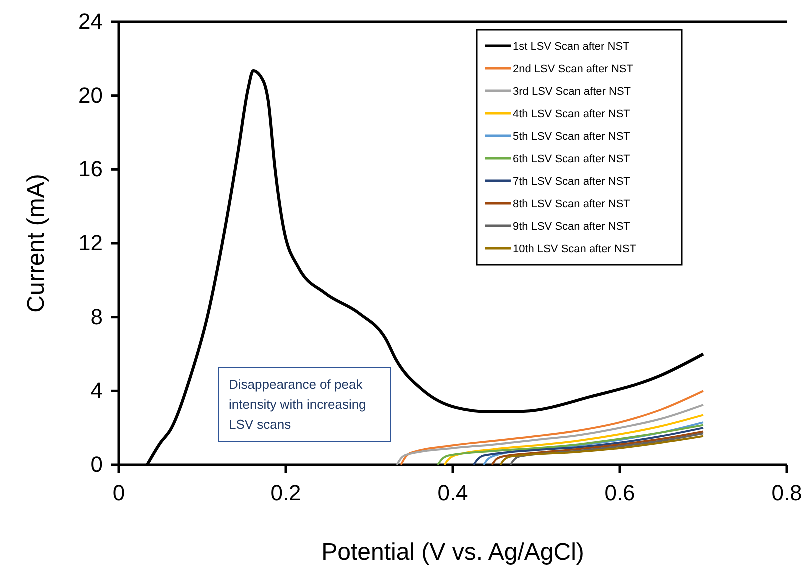 The width and height of the screenshot is (810, 569). I want to click on y-axis-title: Current (mA), so click(36, 243).